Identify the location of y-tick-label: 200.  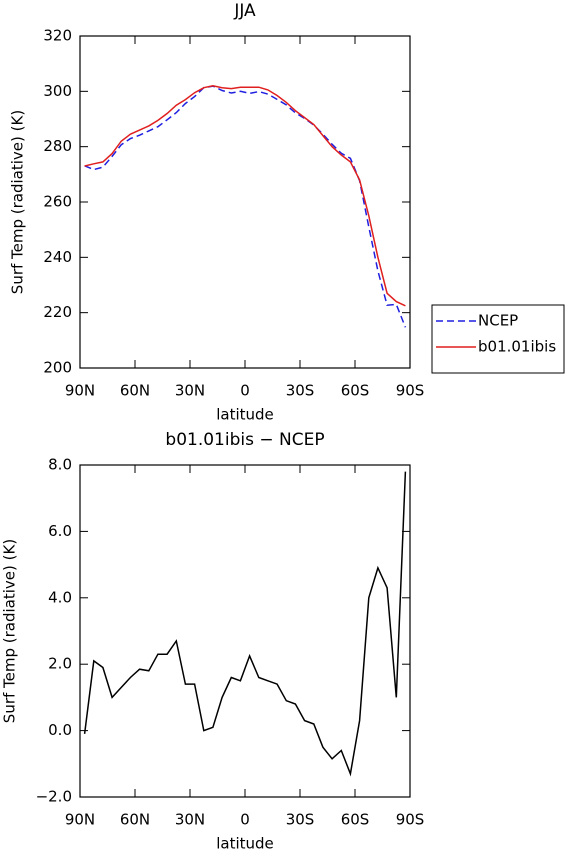
(57, 368).